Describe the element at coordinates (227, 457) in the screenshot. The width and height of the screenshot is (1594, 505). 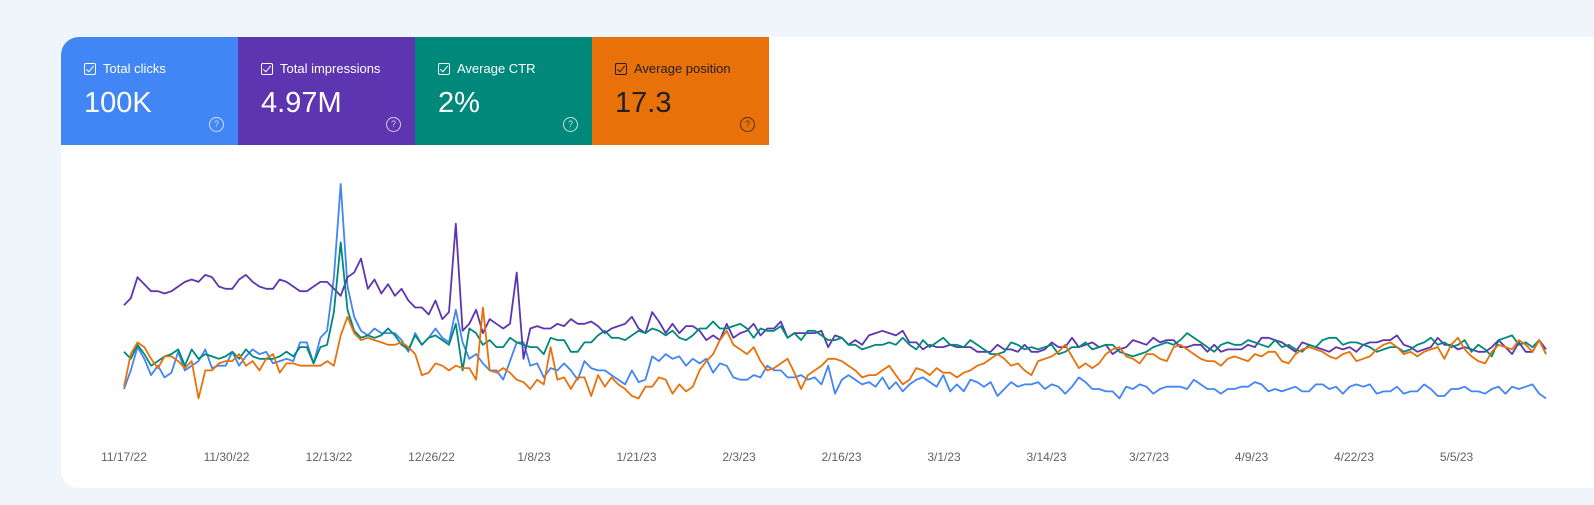
I see `x-tick-label: 11/30/22` at that location.